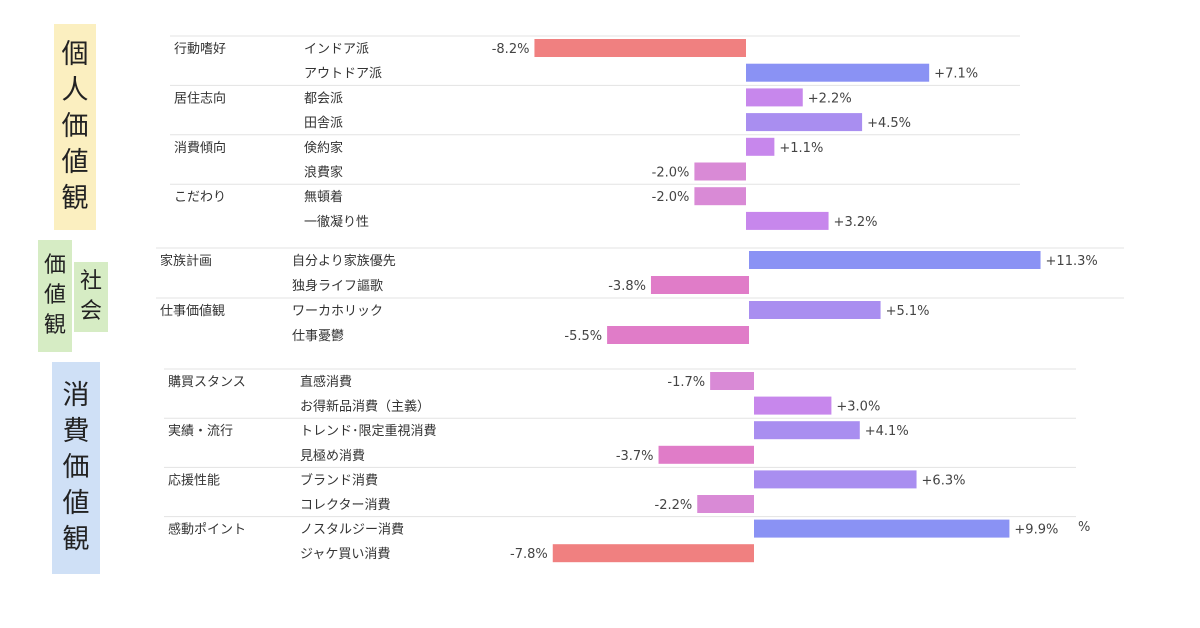 The height and width of the screenshot is (628, 1200). I want to click on value-label: -1.7%, so click(686, 382).